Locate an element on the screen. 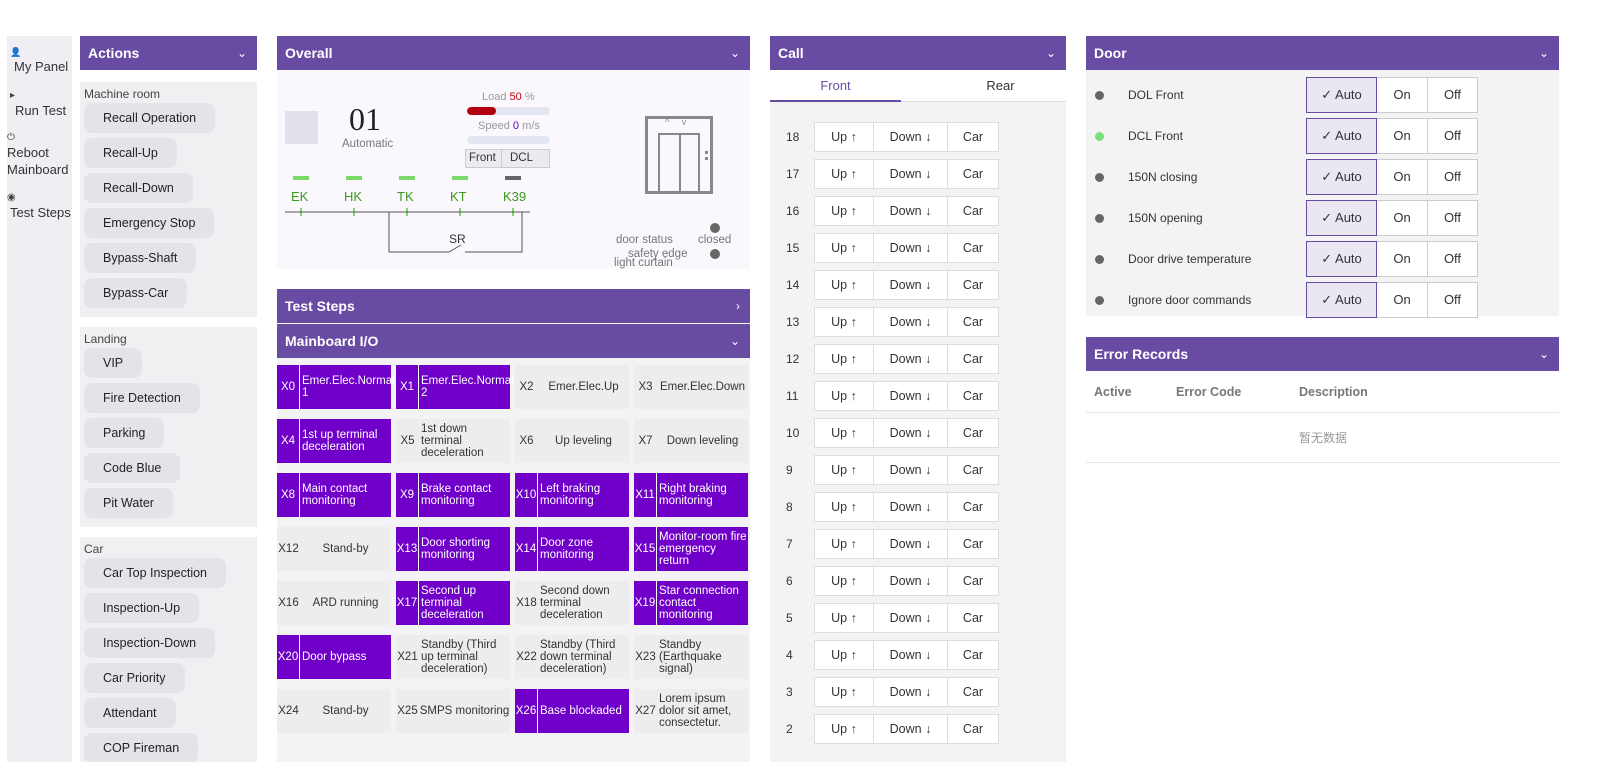 The image size is (1600, 762). overall-header: Overall ⌄ is located at coordinates (513, 53).